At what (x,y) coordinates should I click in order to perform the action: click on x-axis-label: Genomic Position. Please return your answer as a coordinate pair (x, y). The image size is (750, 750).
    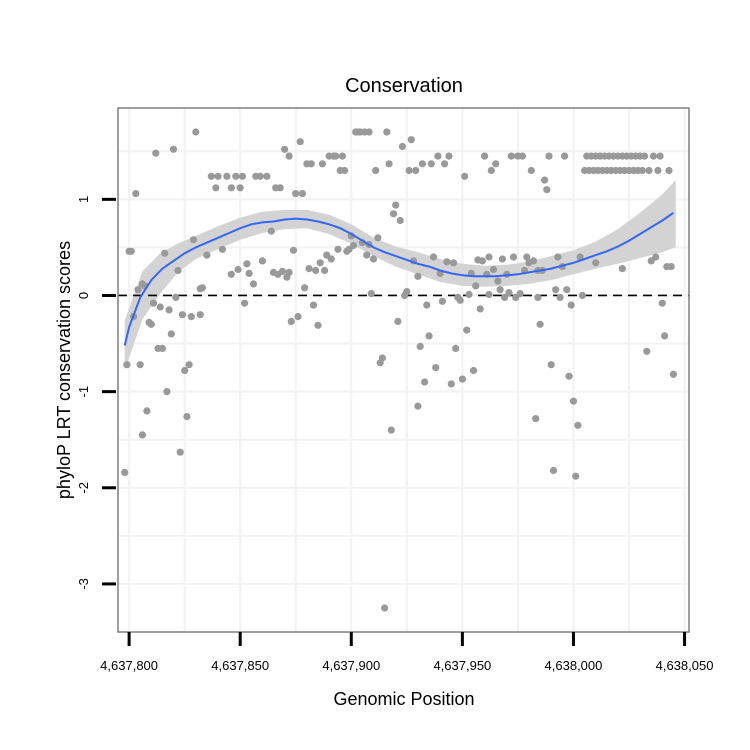
    Looking at the image, I should click on (403, 699).